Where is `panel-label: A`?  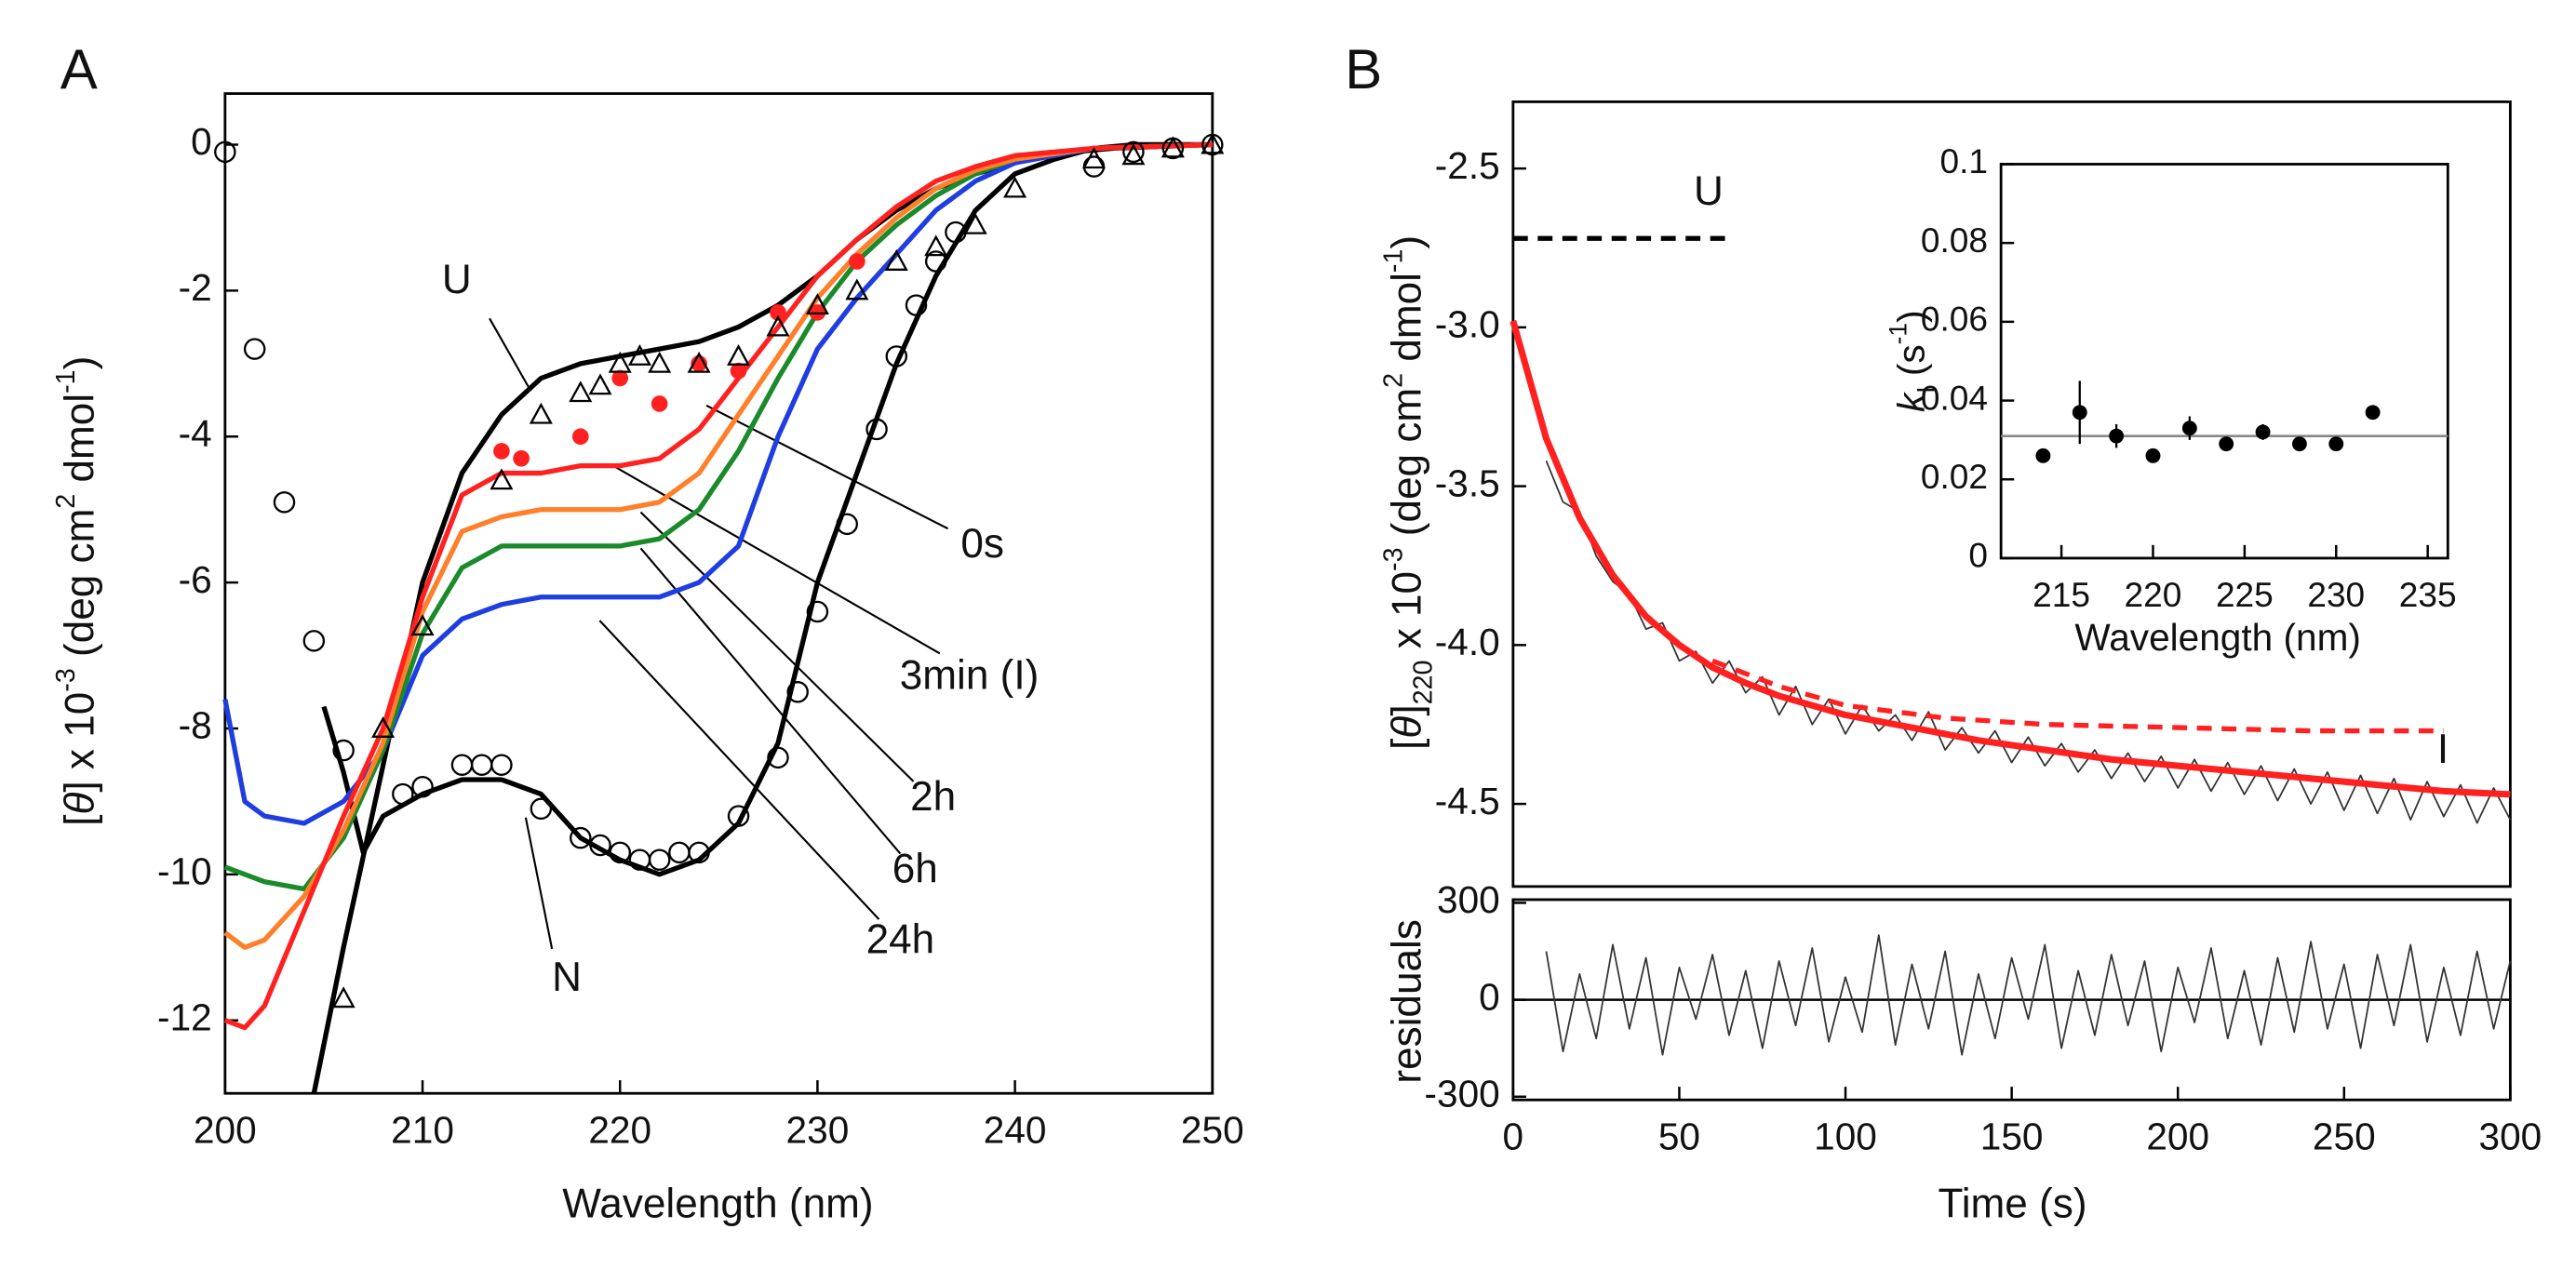 panel-label: A is located at coordinates (79, 69).